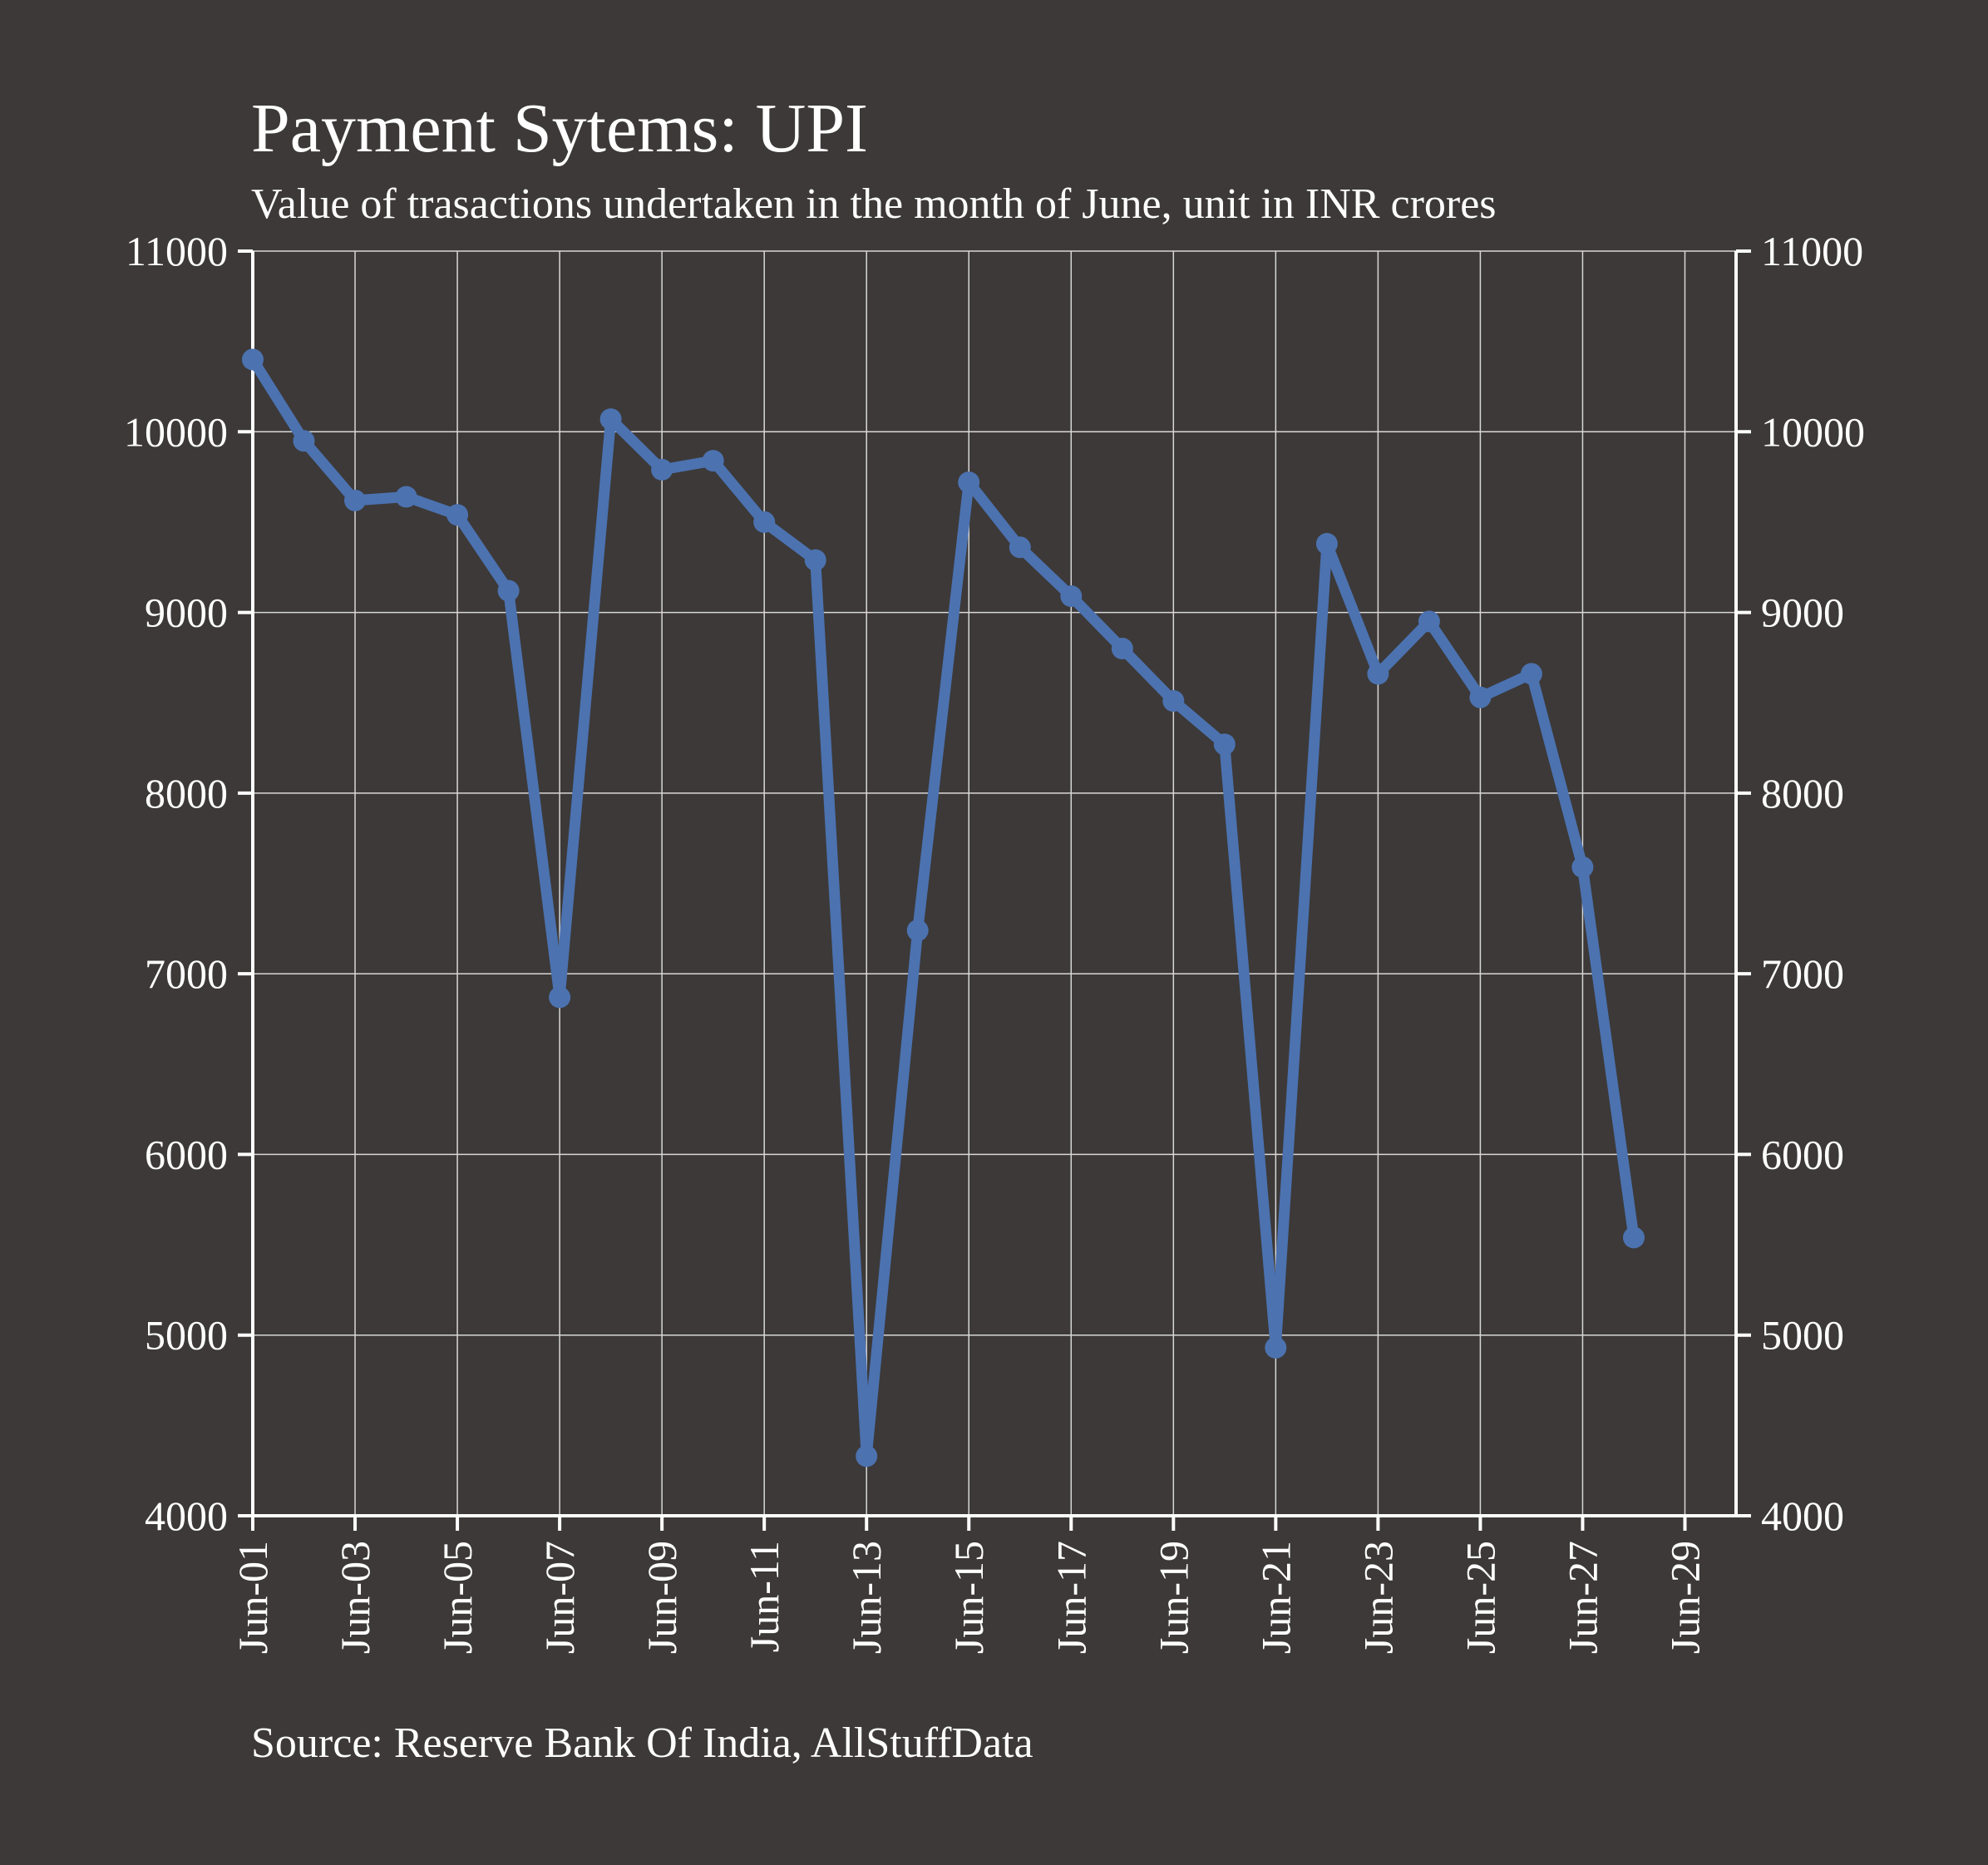 This screenshot has height=1865, width=1988. Describe the element at coordinates (1684, 1597) in the screenshot. I see `x-tick-label: Jun-29` at that location.